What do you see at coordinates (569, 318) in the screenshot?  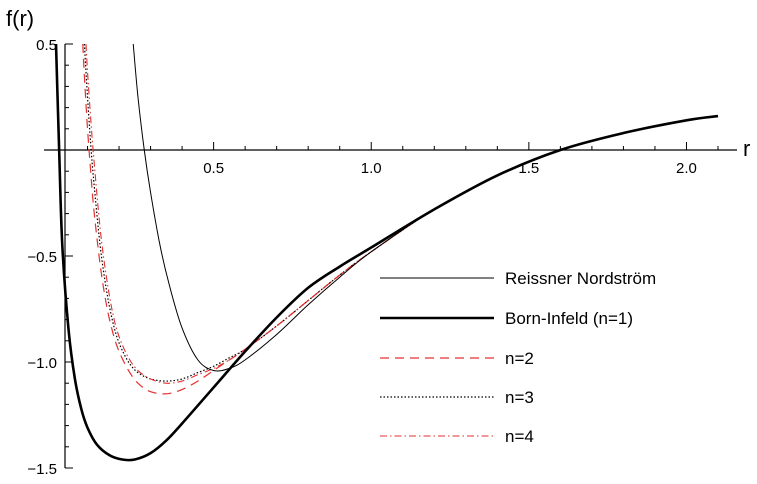 I see `legend-label-born-infeld-n-1: Born-Infeld (n=1)` at bounding box center [569, 318].